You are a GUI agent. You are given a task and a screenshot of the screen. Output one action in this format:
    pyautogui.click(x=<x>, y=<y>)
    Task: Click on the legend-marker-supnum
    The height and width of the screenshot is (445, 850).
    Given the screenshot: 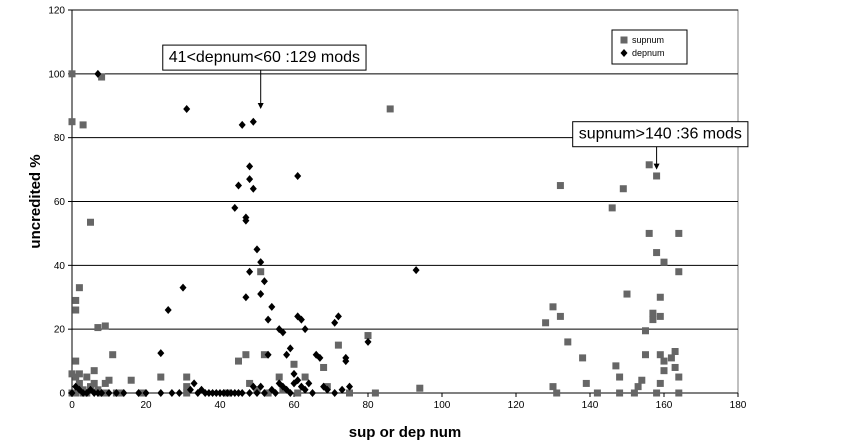 What is the action you would take?
    pyautogui.click(x=624, y=40)
    